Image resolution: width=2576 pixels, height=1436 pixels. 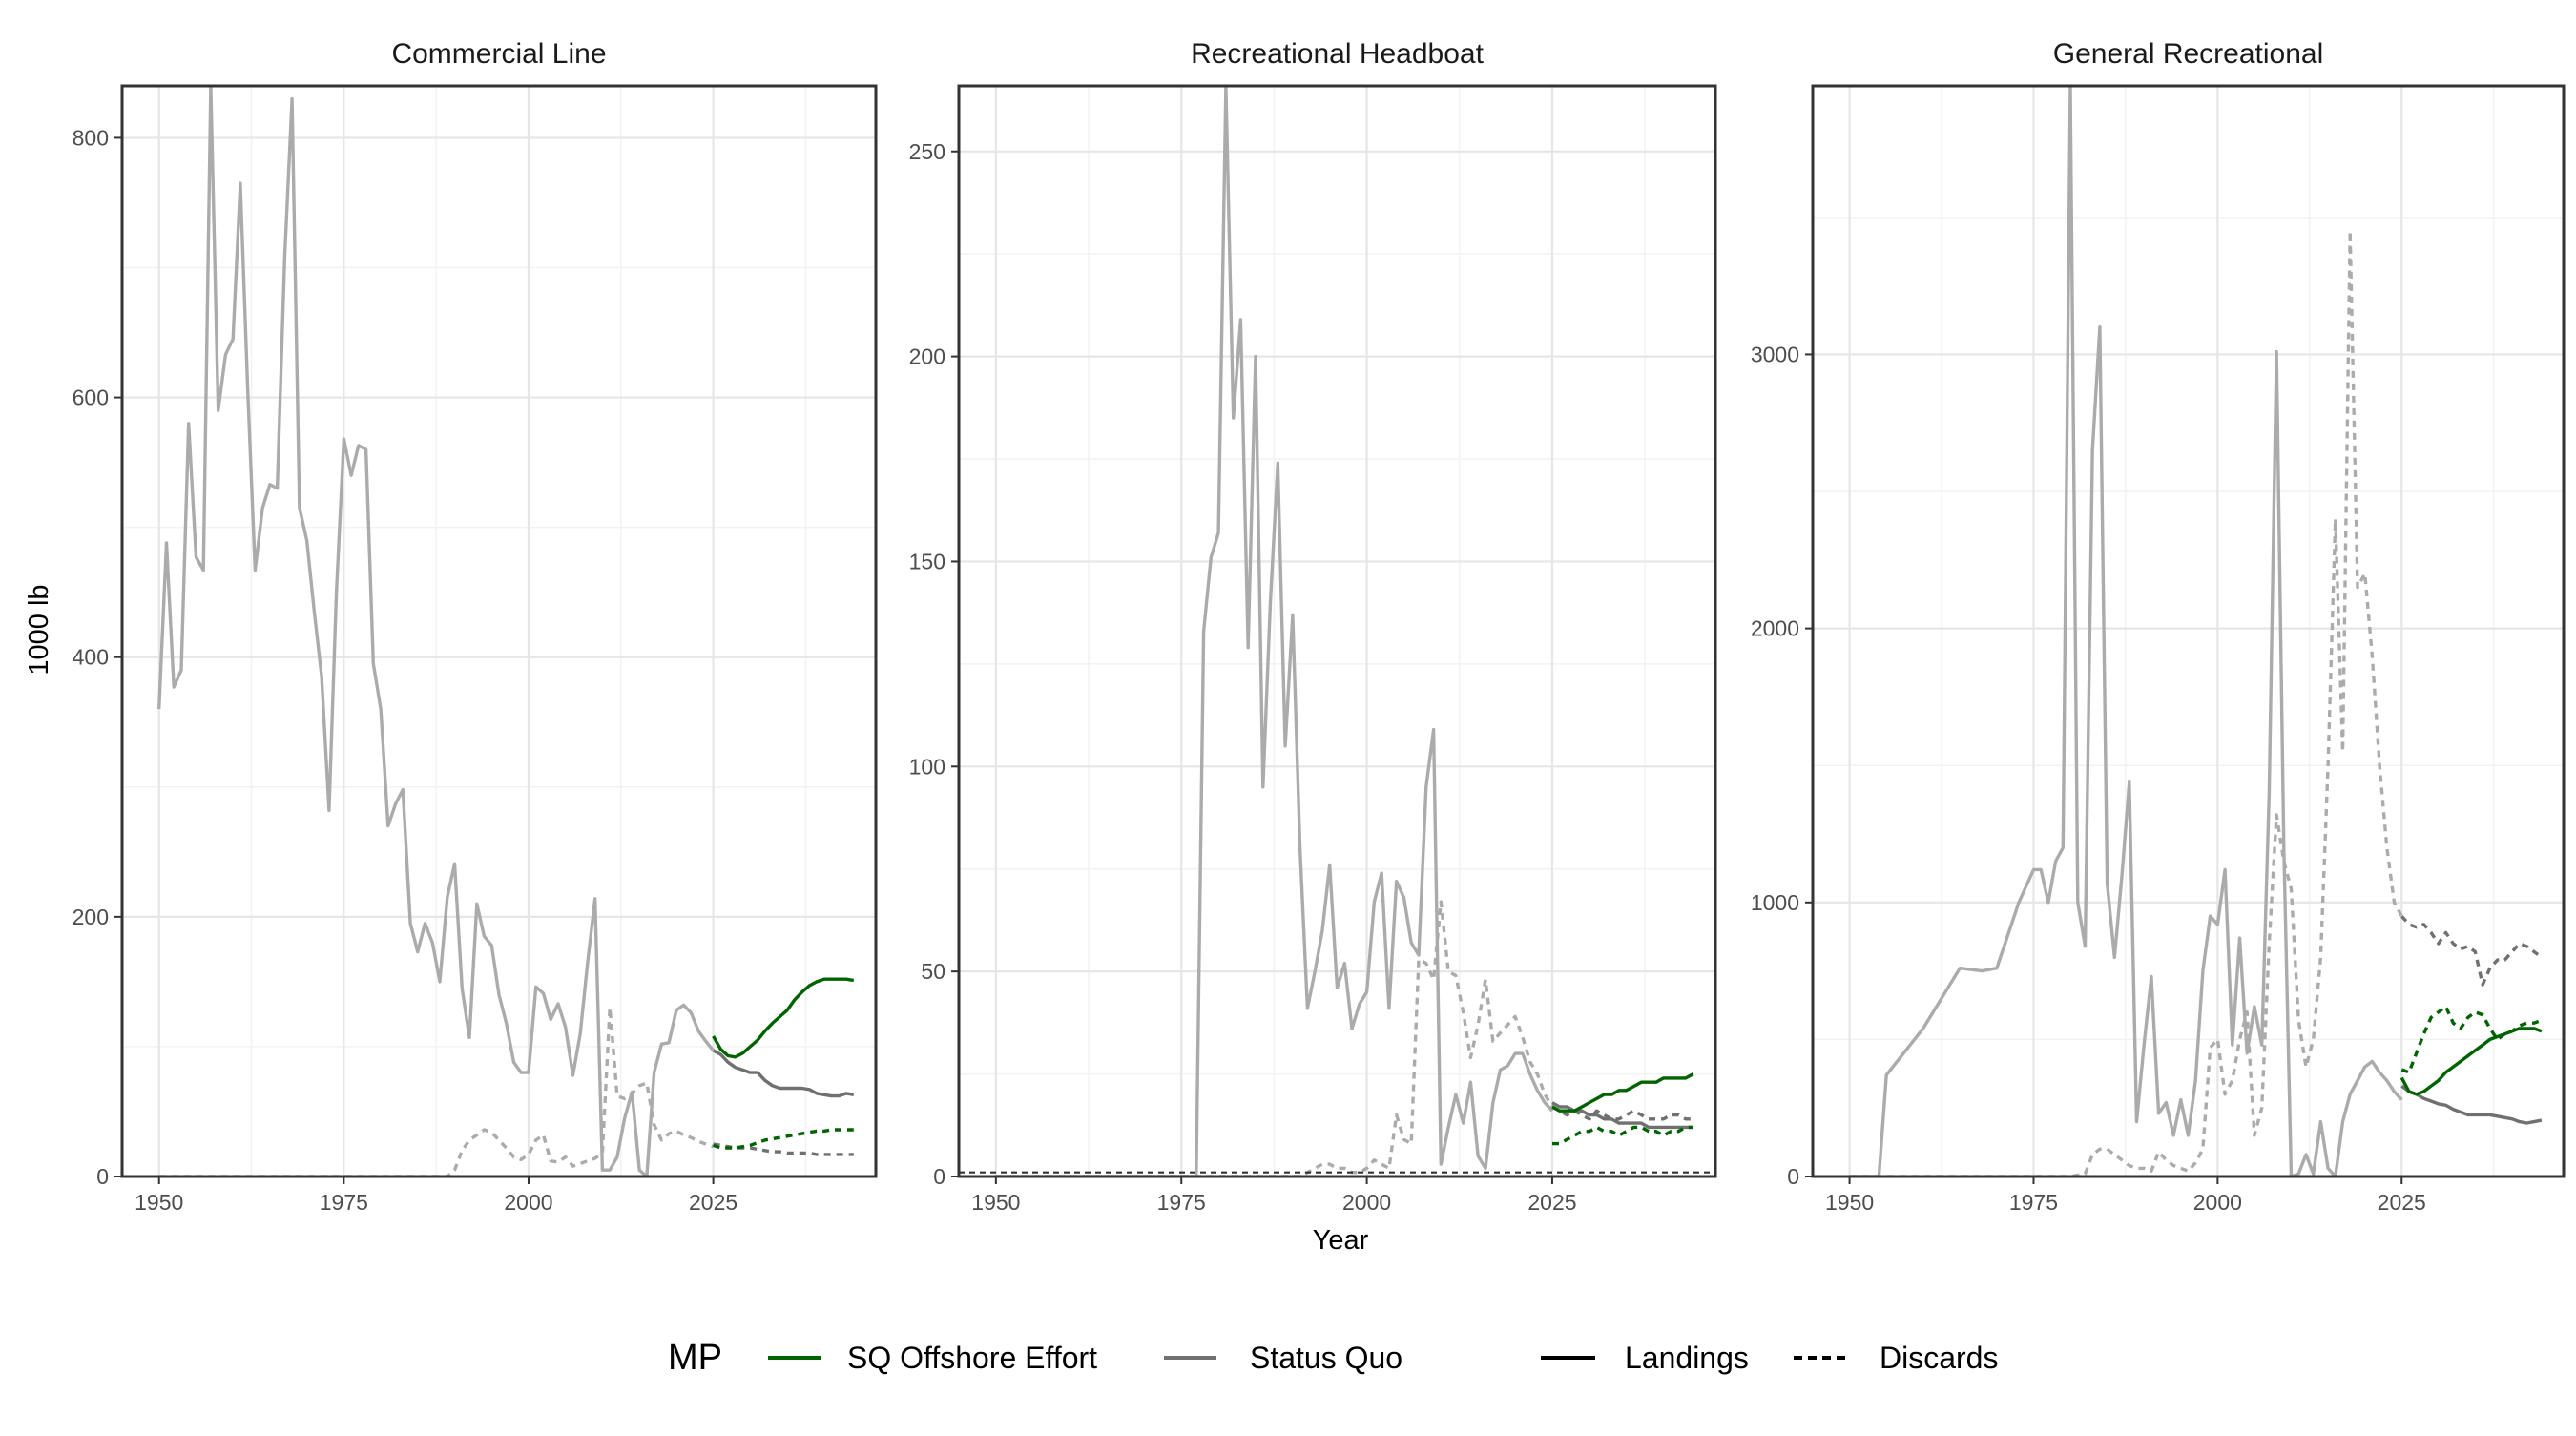 I want to click on y-tick-label: 50, so click(x=933, y=971).